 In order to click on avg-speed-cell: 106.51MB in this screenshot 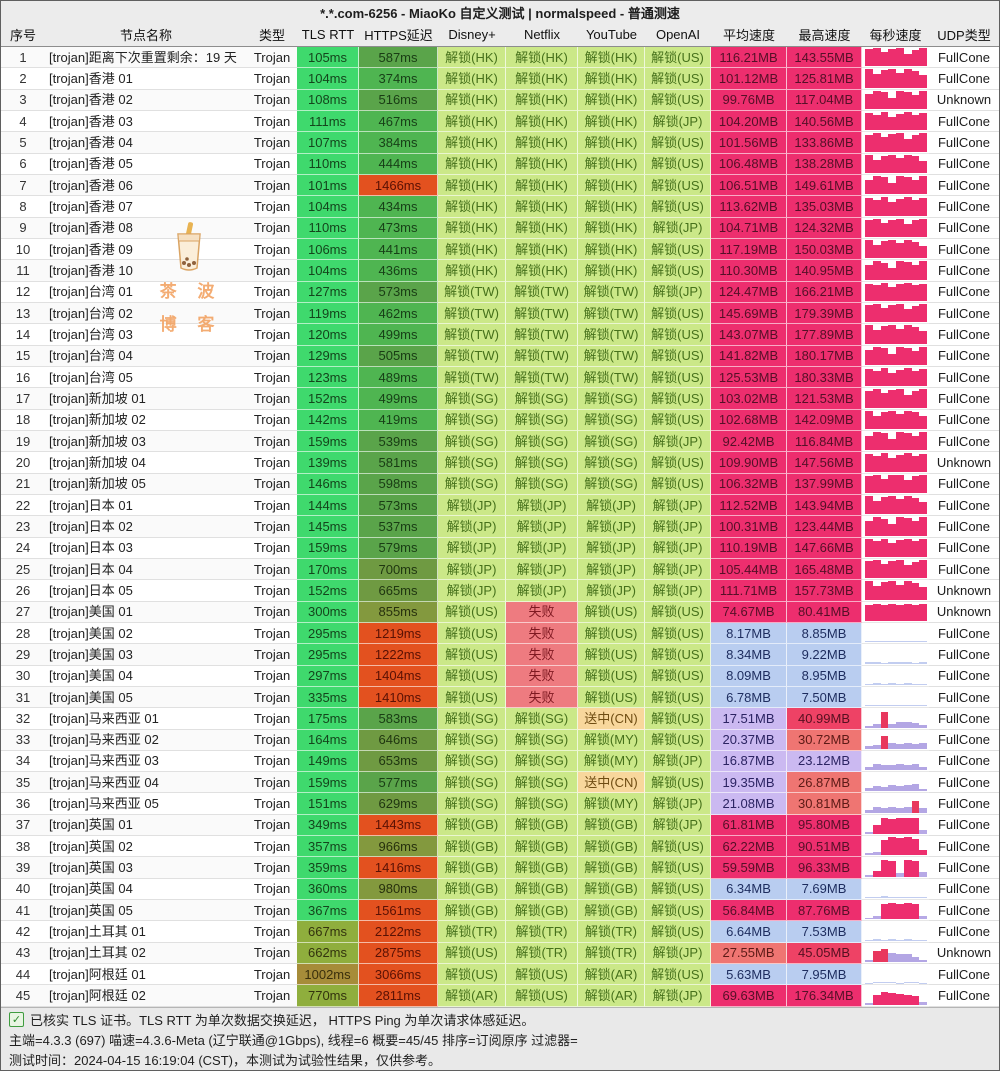, I will do `click(749, 185)`.